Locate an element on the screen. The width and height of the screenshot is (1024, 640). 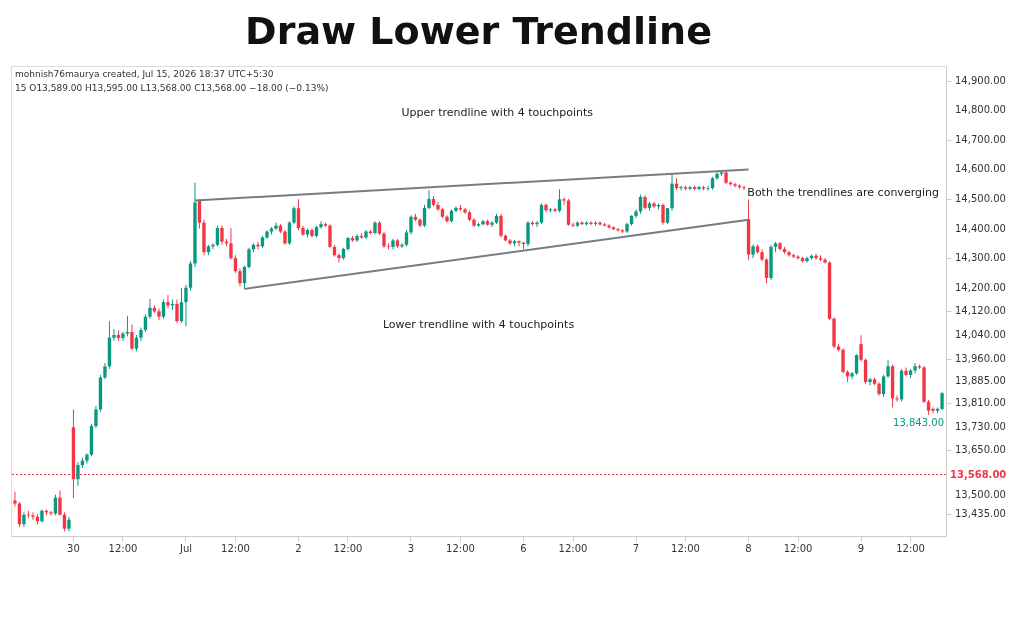
x-tick-label: 30 is located at coordinates (73, 548).